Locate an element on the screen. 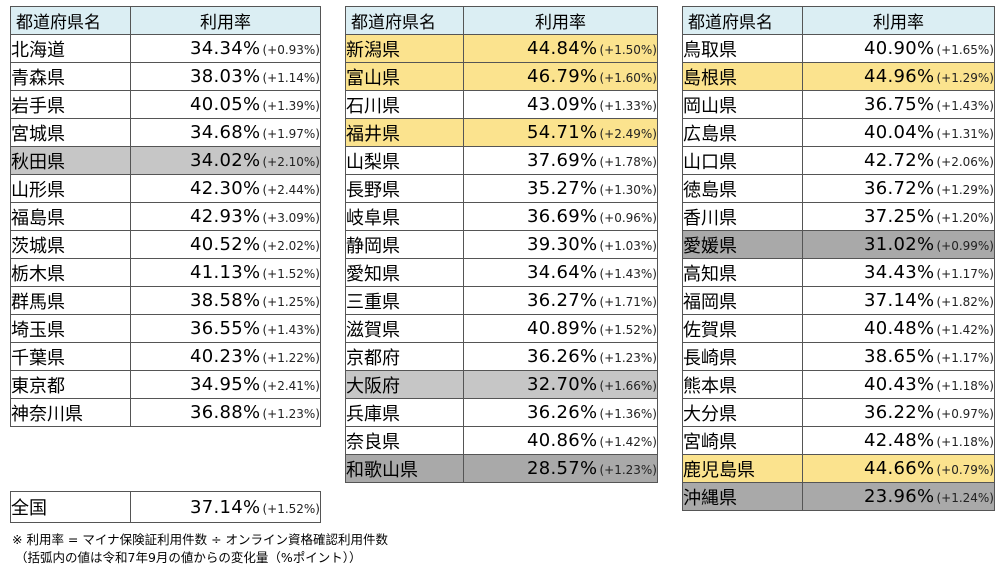 The image size is (1000, 571). prefecture-name: 福井県 is located at coordinates (404, 132).